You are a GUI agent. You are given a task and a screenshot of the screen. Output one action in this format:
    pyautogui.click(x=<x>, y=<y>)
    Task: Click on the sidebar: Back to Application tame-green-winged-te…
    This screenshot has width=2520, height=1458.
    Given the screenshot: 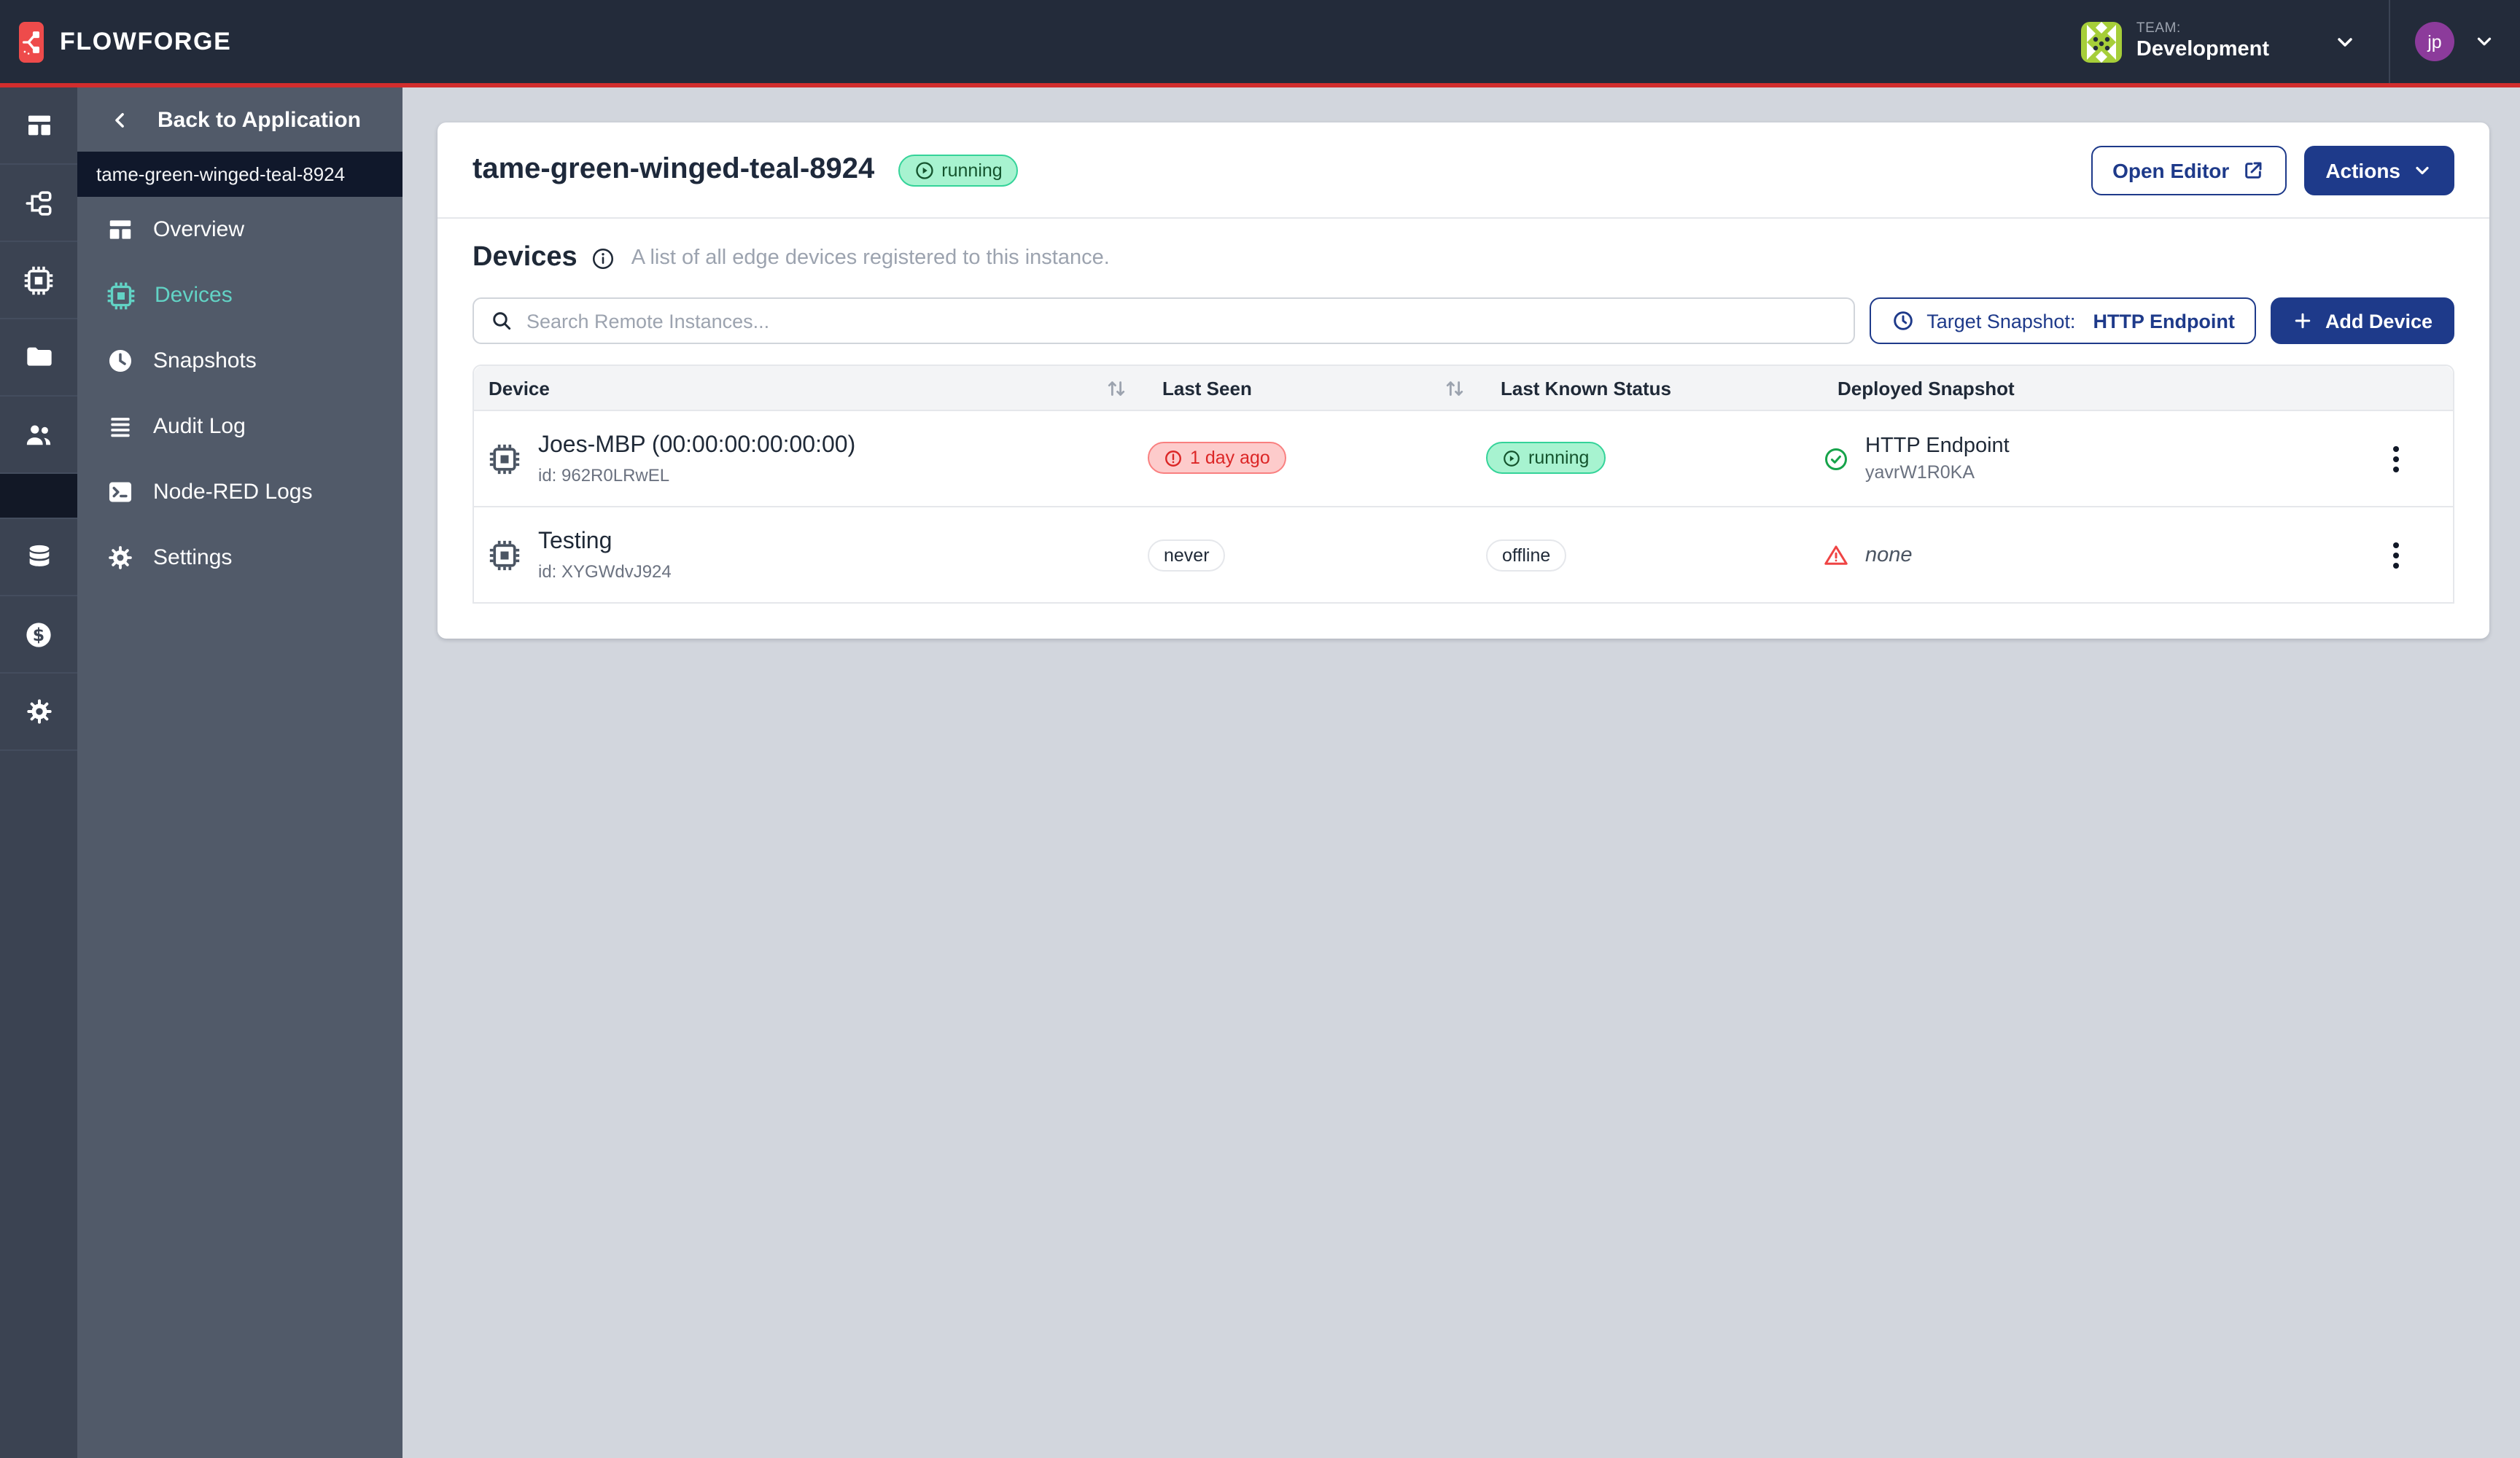 What is the action you would take?
    pyautogui.click(x=239, y=773)
    